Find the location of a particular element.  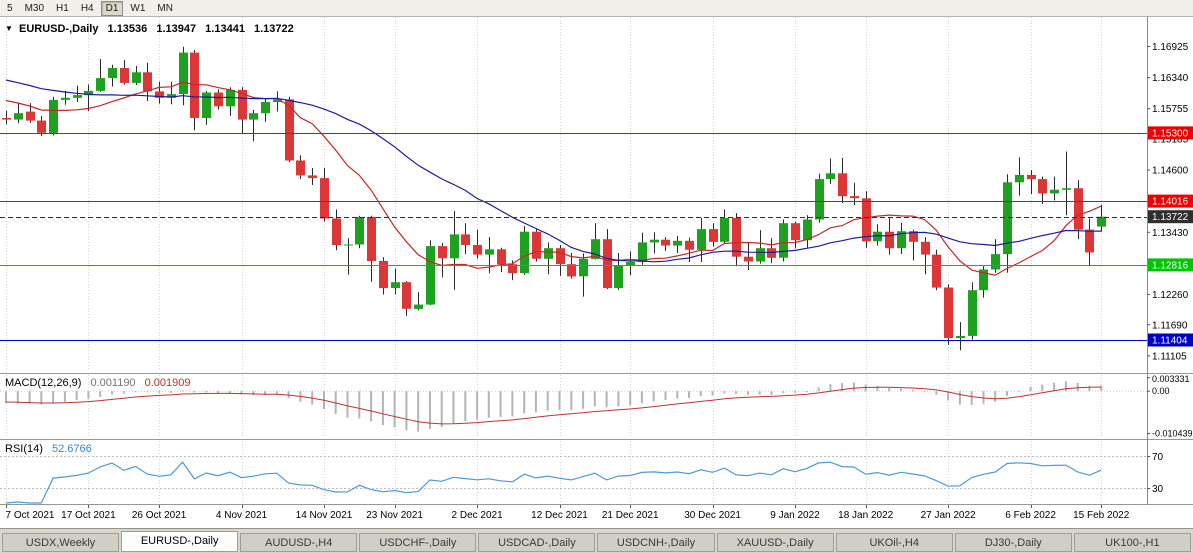

svg-text: 1.16340 is located at coordinates (1170, 78).